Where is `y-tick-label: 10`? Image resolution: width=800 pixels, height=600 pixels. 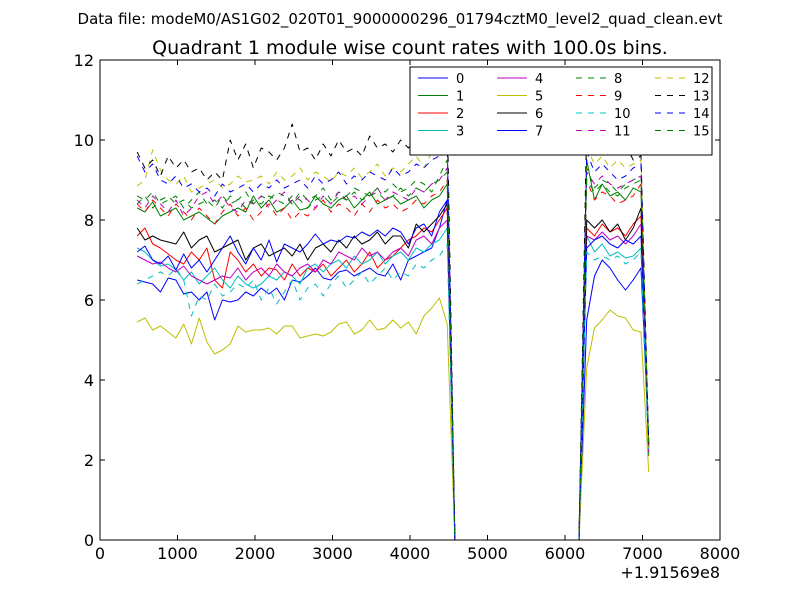
y-tick-label: 10 is located at coordinates (84, 140).